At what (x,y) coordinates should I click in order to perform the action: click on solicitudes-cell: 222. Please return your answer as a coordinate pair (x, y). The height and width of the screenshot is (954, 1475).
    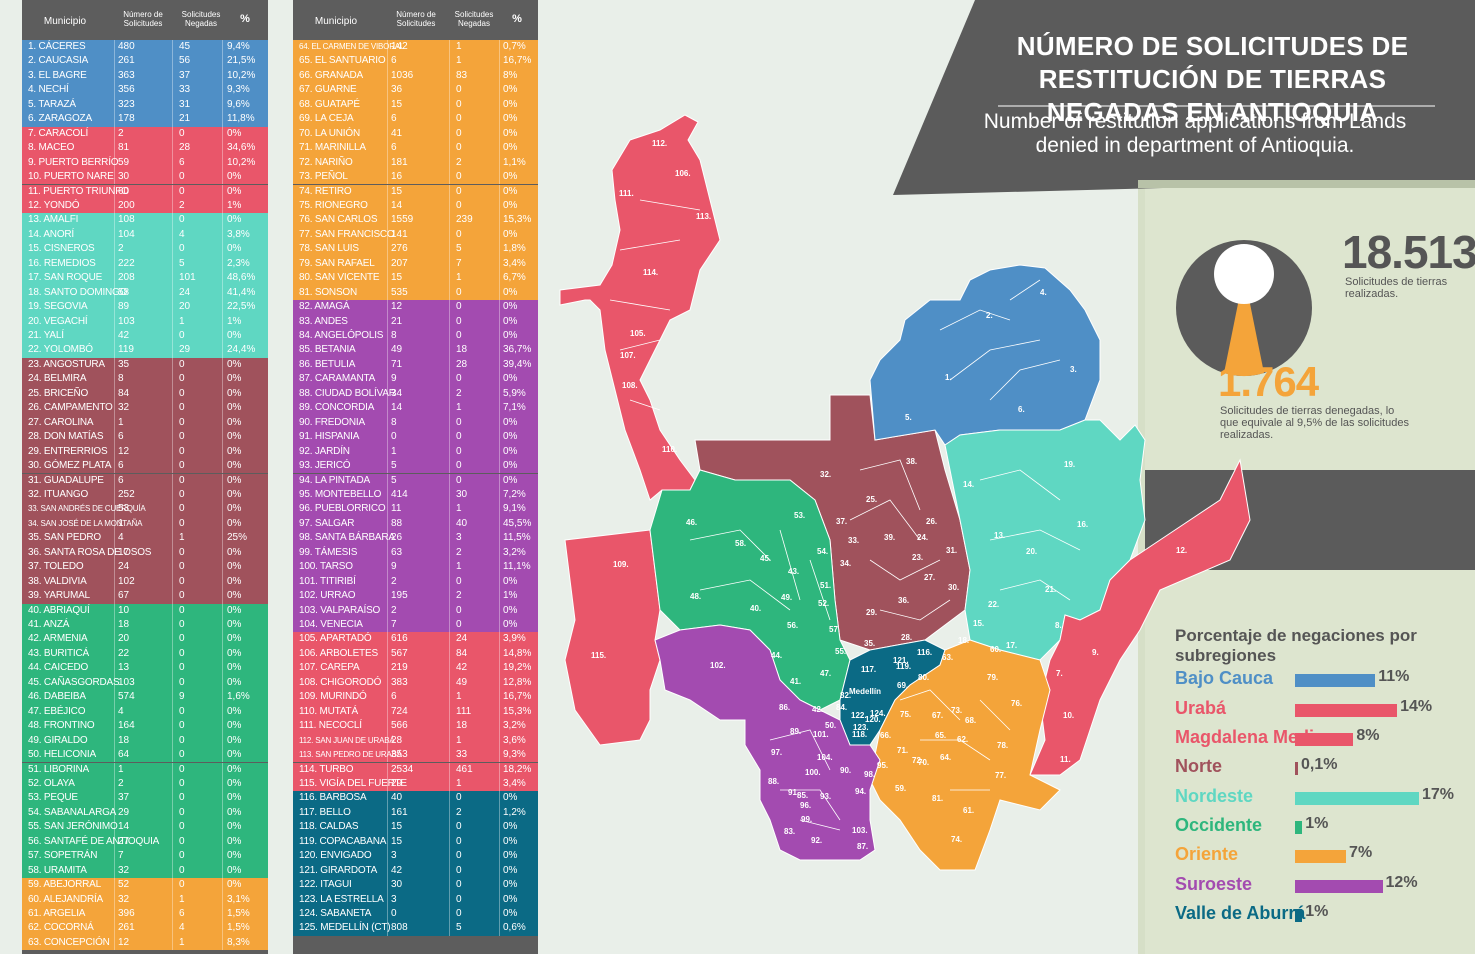
    Looking at the image, I should click on (126, 263).